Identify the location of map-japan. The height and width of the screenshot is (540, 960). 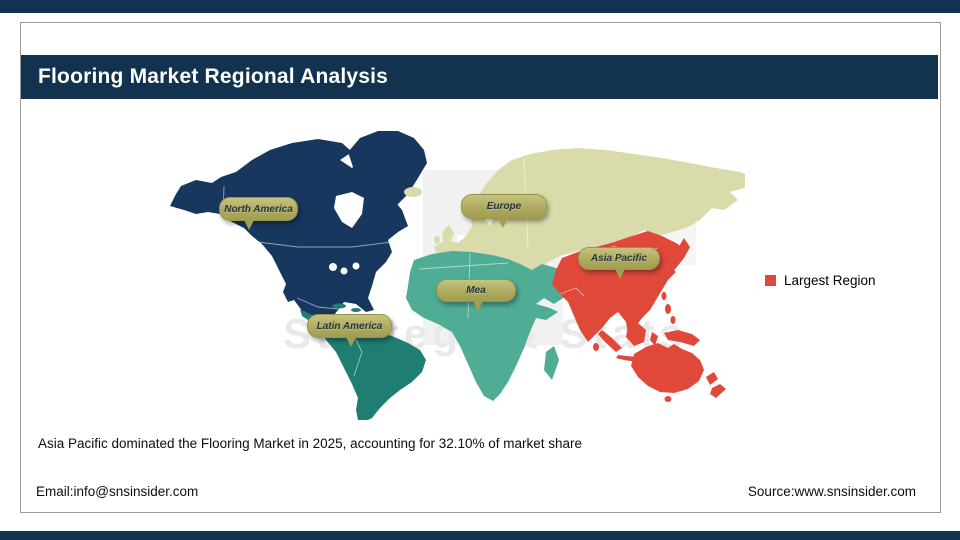
(673, 262).